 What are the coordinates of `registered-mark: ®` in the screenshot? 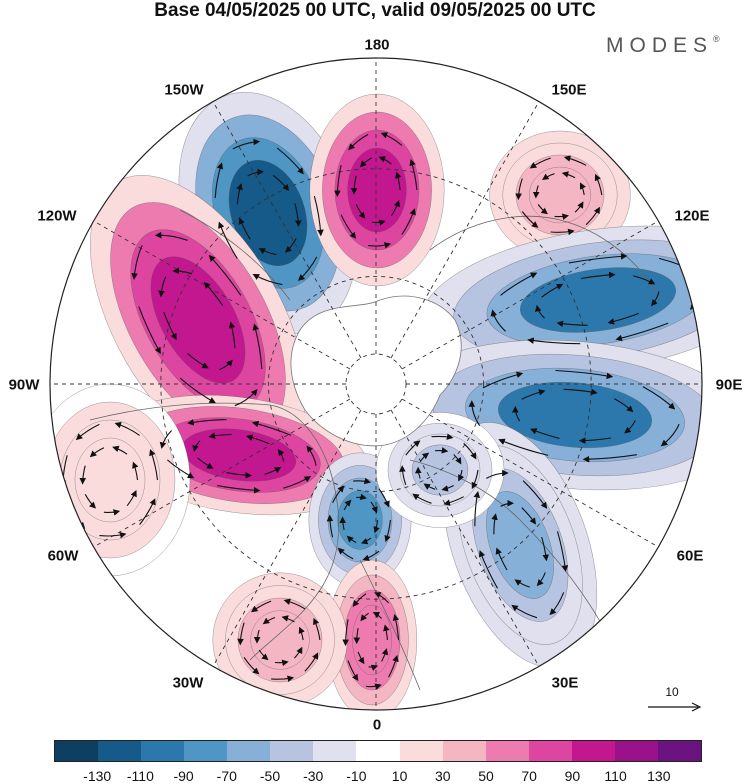 It's located at (716, 39).